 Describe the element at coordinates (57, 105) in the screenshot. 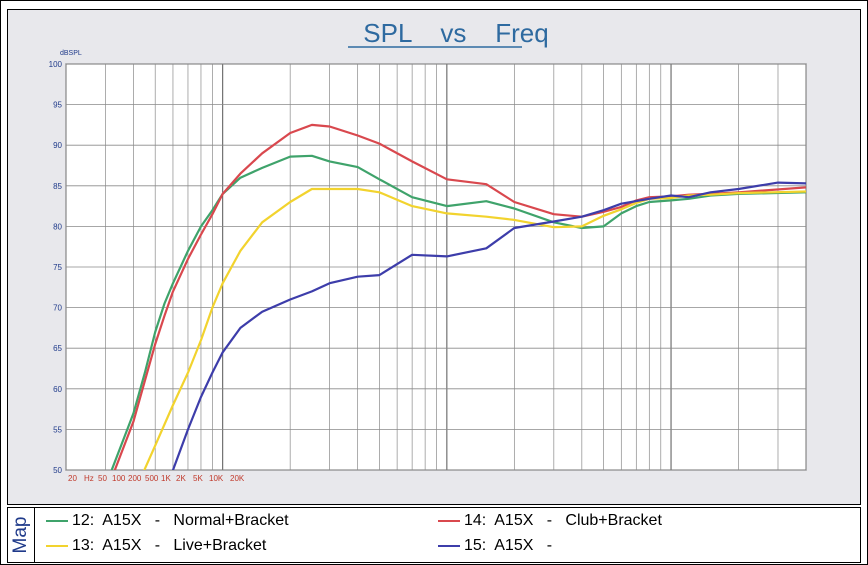

I see `y-tick-label: 95` at that location.